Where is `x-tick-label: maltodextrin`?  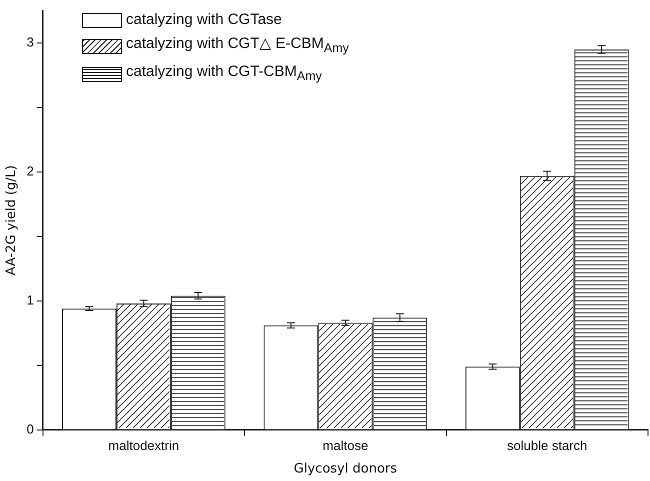
x-tick-label: maltodextrin is located at coordinates (144, 446).